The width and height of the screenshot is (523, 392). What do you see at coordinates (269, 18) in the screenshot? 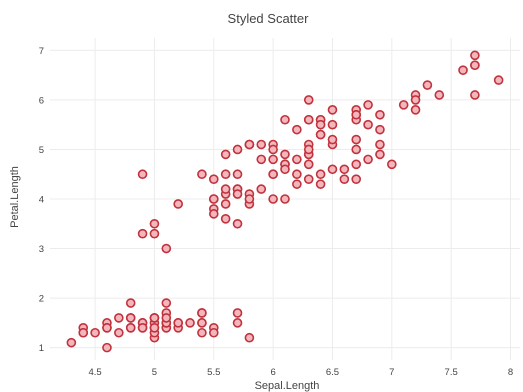
I see `chart-title: Styled Scatter` at bounding box center [269, 18].